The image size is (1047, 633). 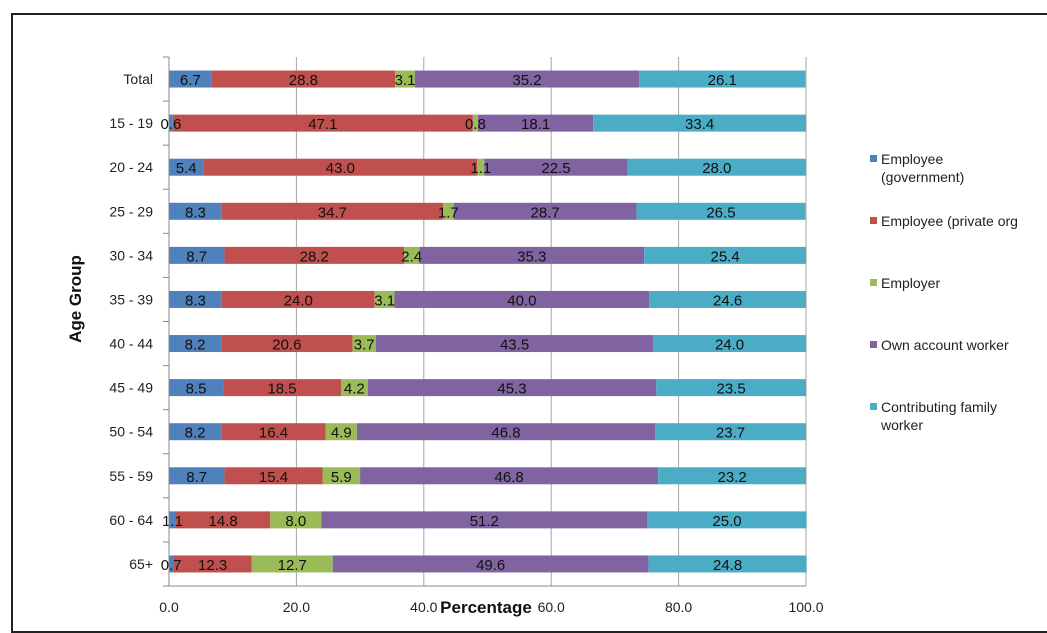 I want to click on data-label: 18.5, so click(x=281, y=389).